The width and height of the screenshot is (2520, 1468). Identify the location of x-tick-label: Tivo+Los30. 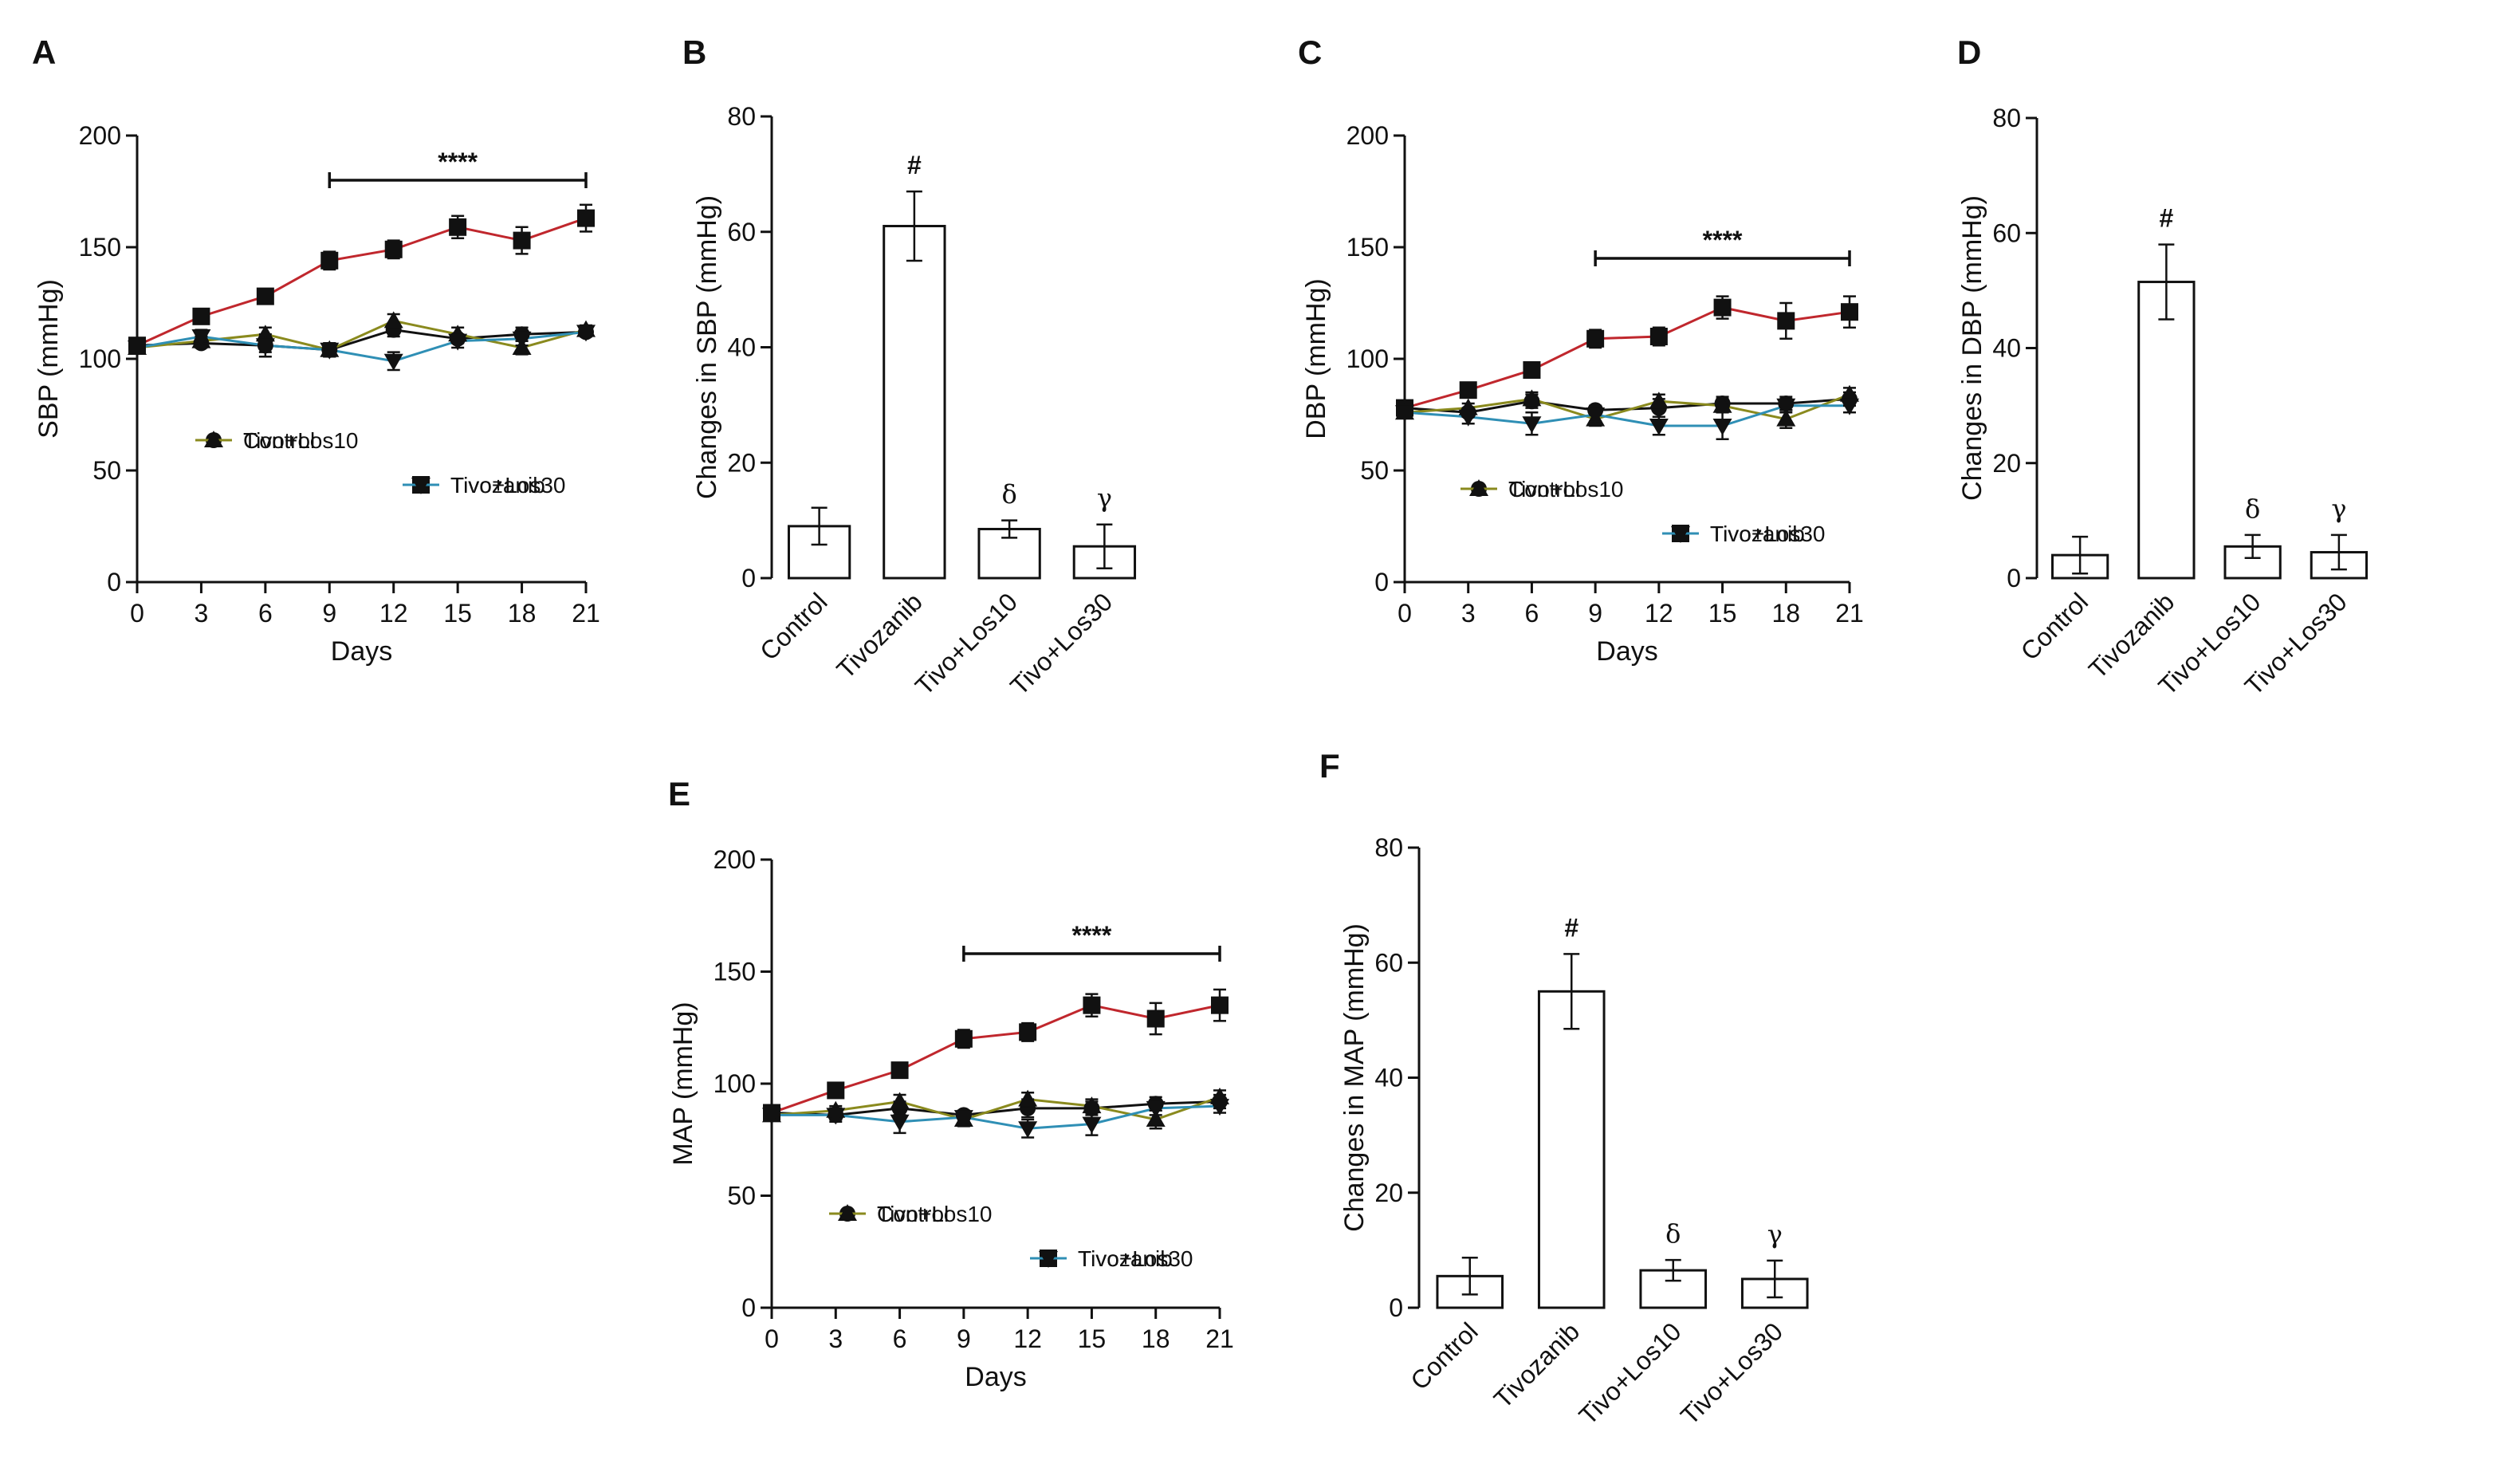
(1061, 643).